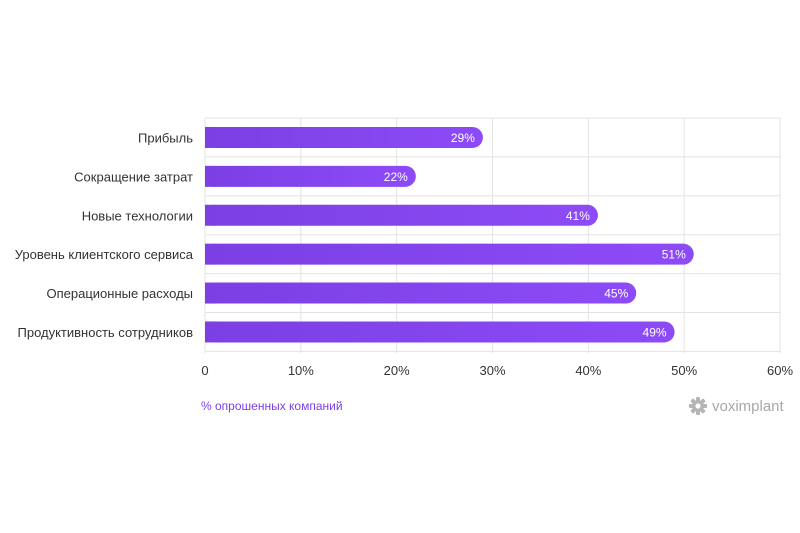 This screenshot has height=533, width=800. What do you see at coordinates (119, 293) in the screenshot?
I see `category-label: Операционные расходы` at bounding box center [119, 293].